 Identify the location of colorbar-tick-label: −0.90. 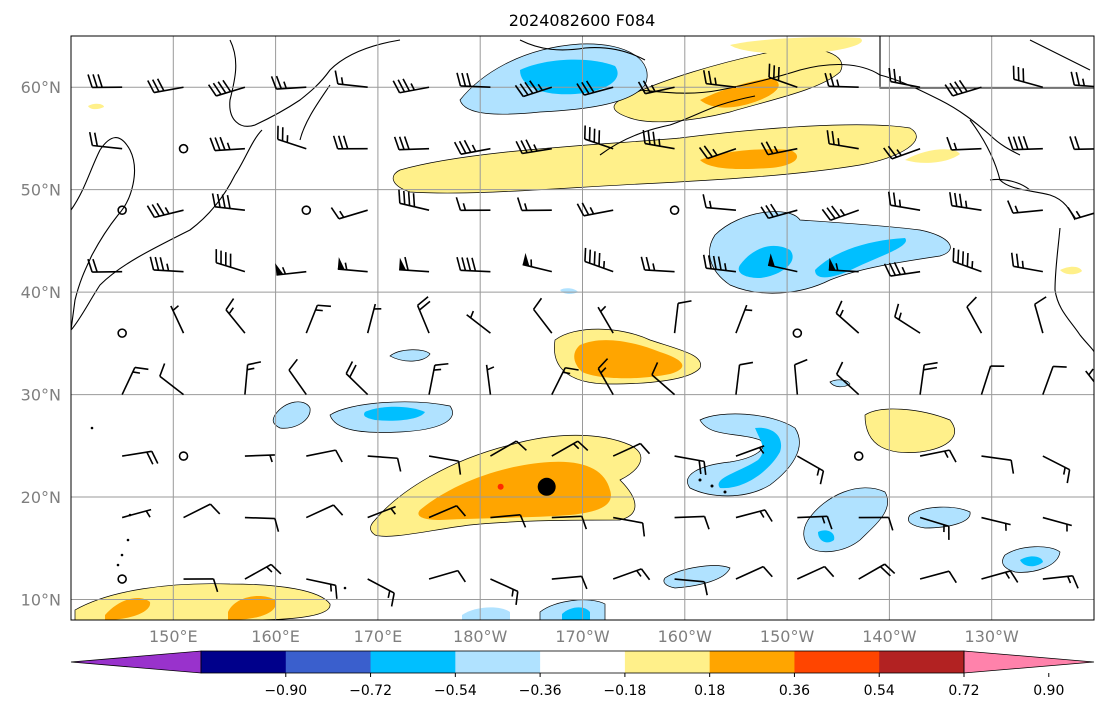
(285, 691).